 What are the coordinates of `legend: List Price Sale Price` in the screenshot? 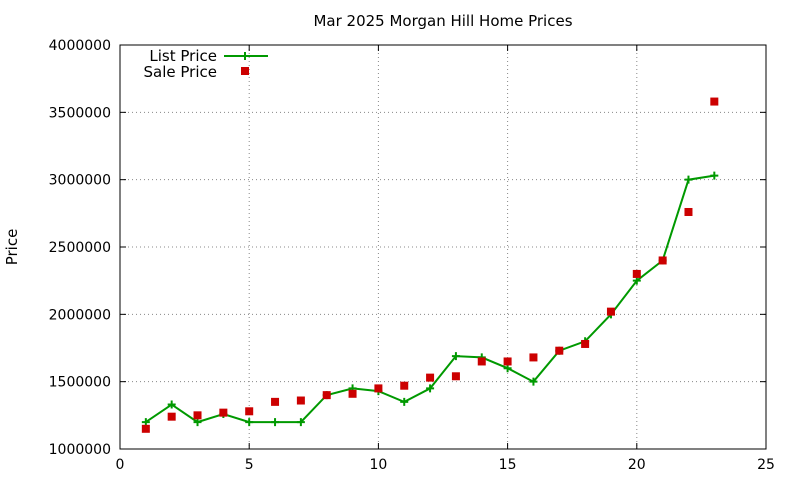 It's located at (206, 64).